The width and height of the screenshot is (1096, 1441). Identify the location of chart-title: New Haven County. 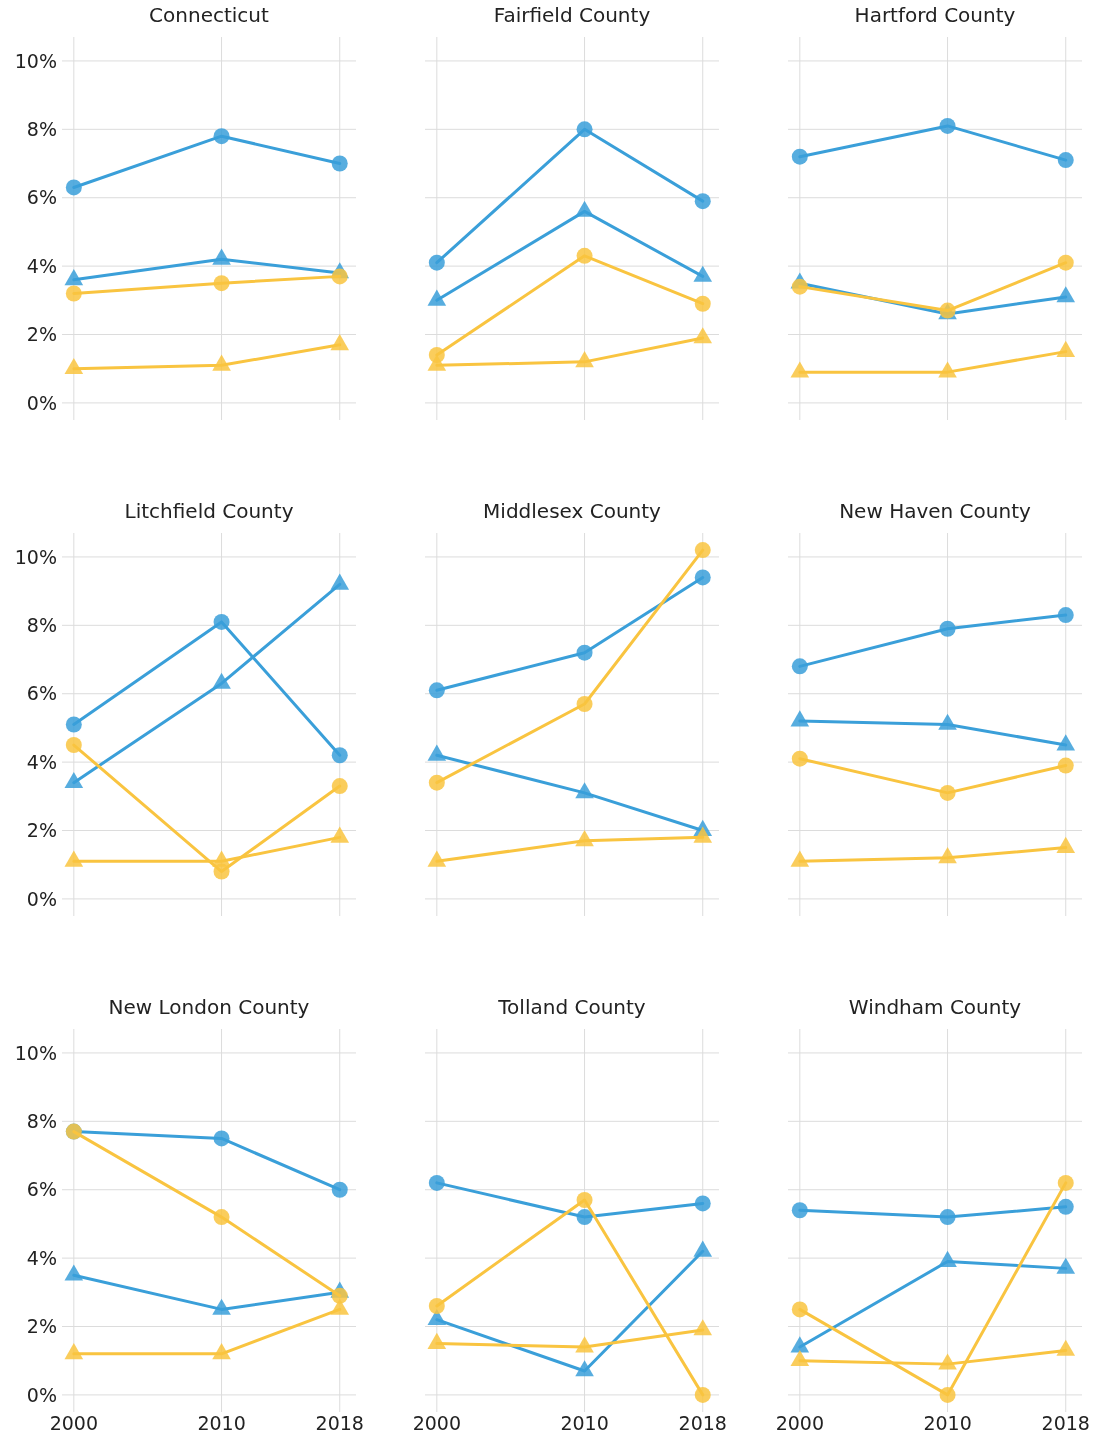
(935, 511).